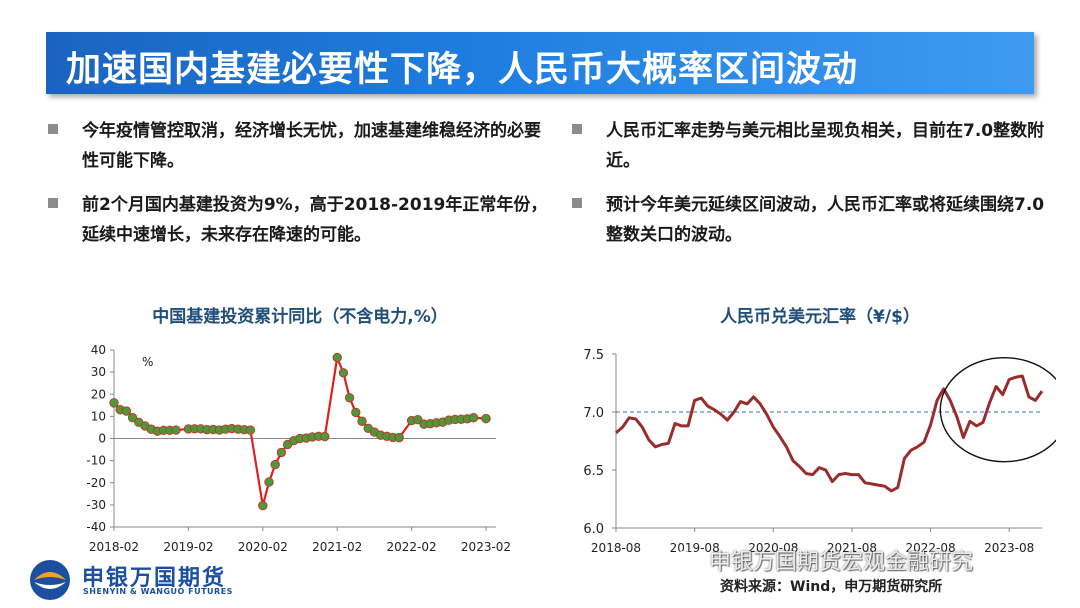 This screenshot has height=608, width=1080. I want to click on y-tick-label: 30, so click(98, 372).